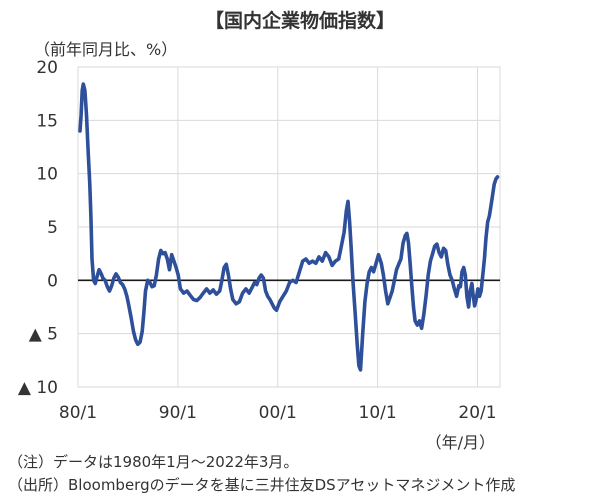 The width and height of the screenshot is (600, 502). Describe the element at coordinates (47, 175) in the screenshot. I see `y-tick-label-2: 10` at that location.